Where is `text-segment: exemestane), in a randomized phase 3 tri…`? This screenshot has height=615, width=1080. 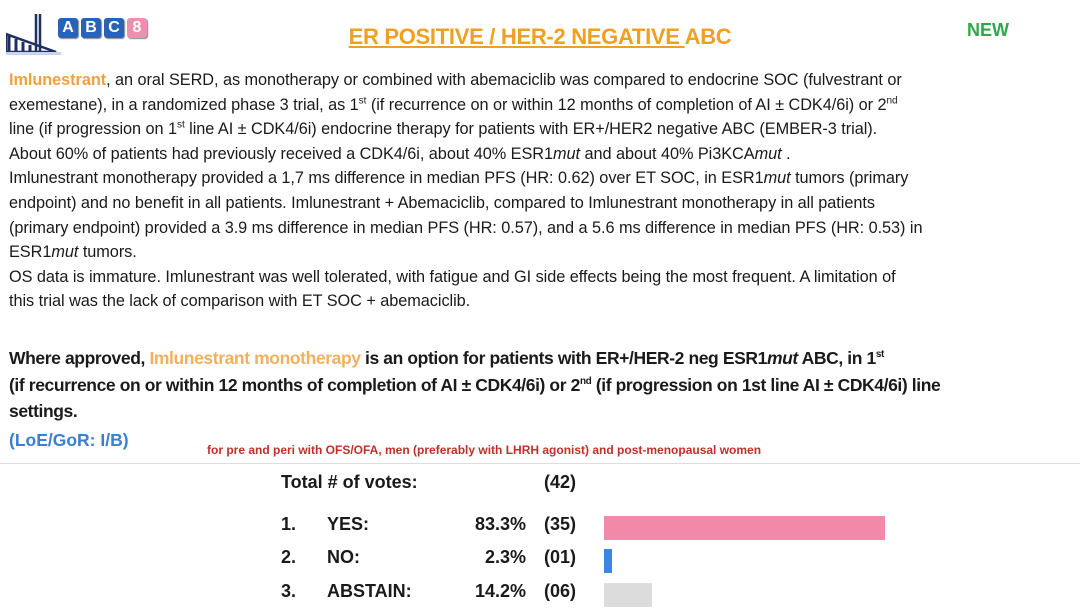
text-segment: exemestane), in a randomized phase 3 tri… is located at coordinates (184, 104).